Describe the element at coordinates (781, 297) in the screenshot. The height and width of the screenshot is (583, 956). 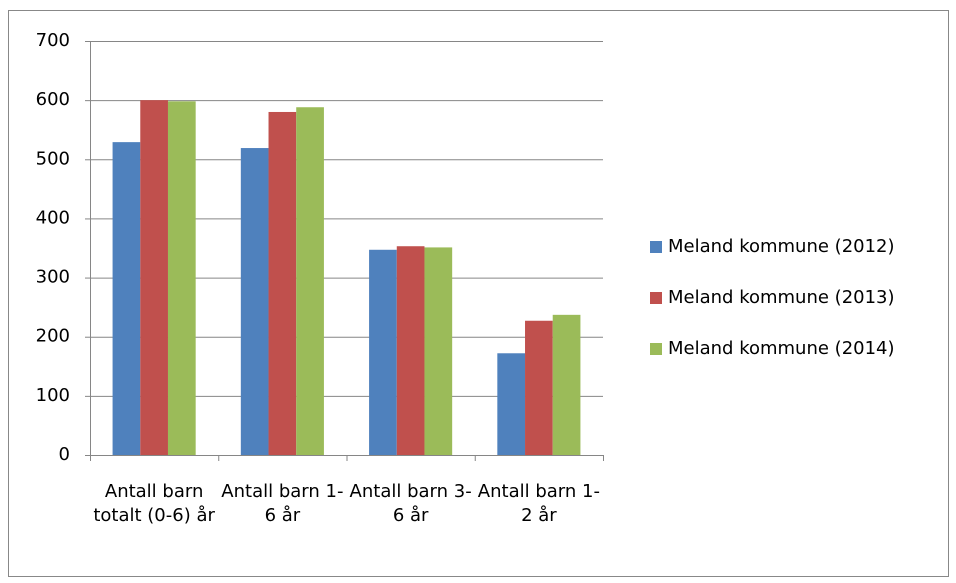
I see `legend-label: Meland kommune (2013)` at that location.